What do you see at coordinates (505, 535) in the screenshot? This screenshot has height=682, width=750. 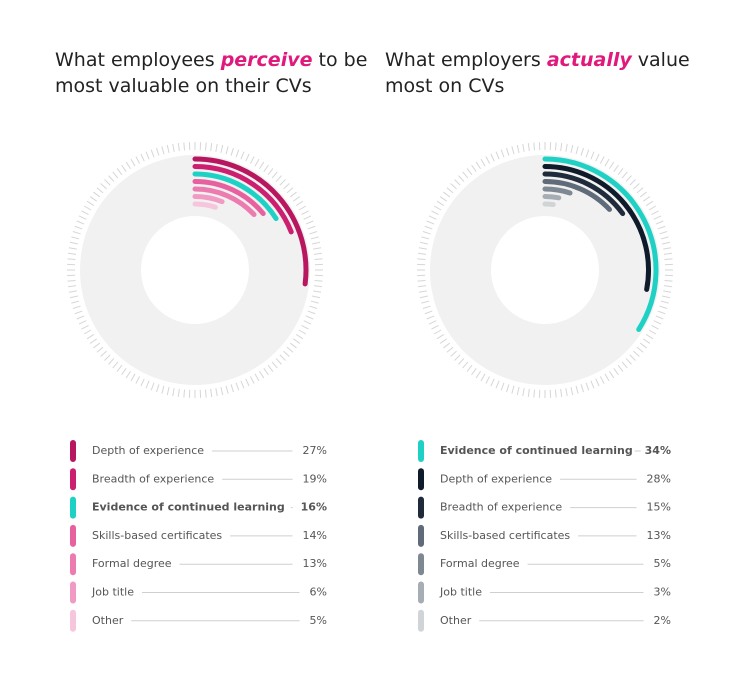 I see `legend-label: Skills-based certificates` at bounding box center [505, 535].